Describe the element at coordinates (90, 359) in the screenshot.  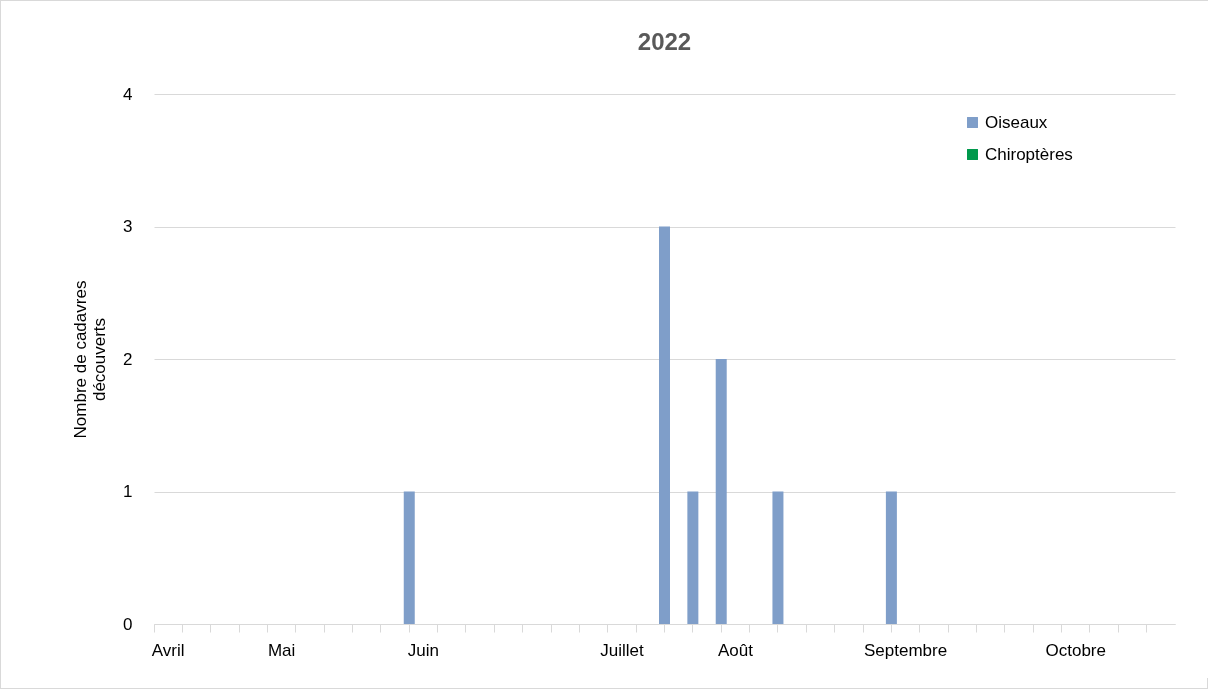
I see `y-axis-title: Nombre de cadavres découverts` at that location.